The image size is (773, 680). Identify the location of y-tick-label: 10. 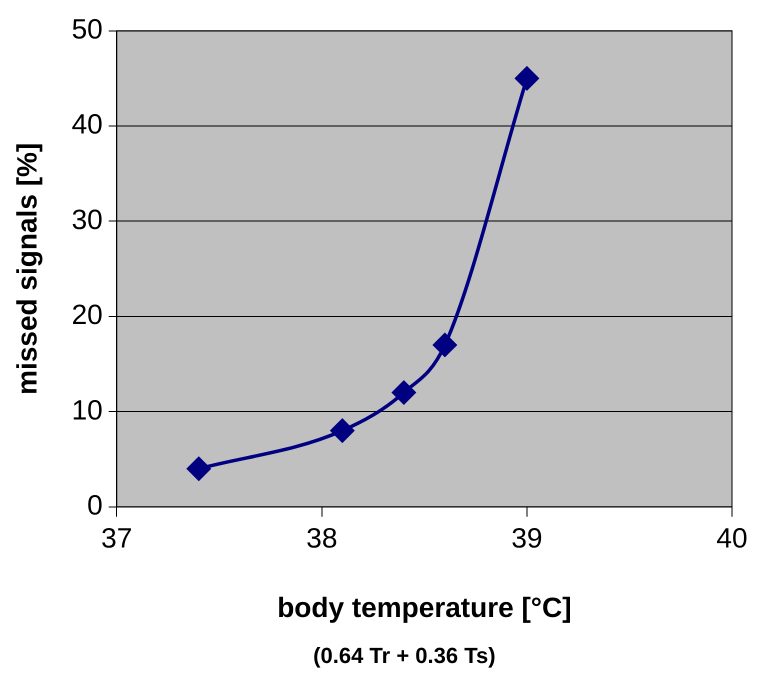
(87, 410).